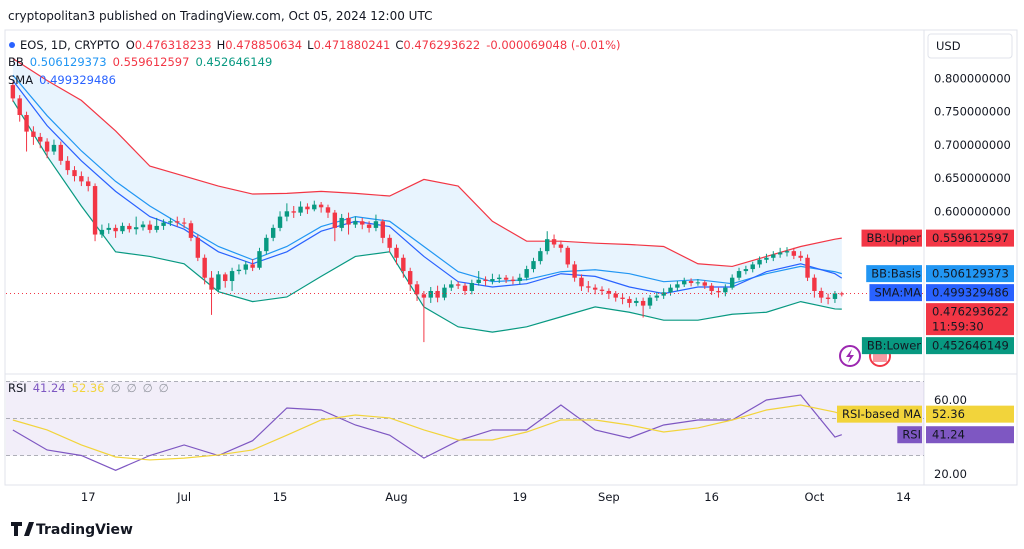 The image size is (1024, 549). Describe the element at coordinates (941, 293) in the screenshot. I see `price-tag: 0.499329486 SMA:MA` at that location.